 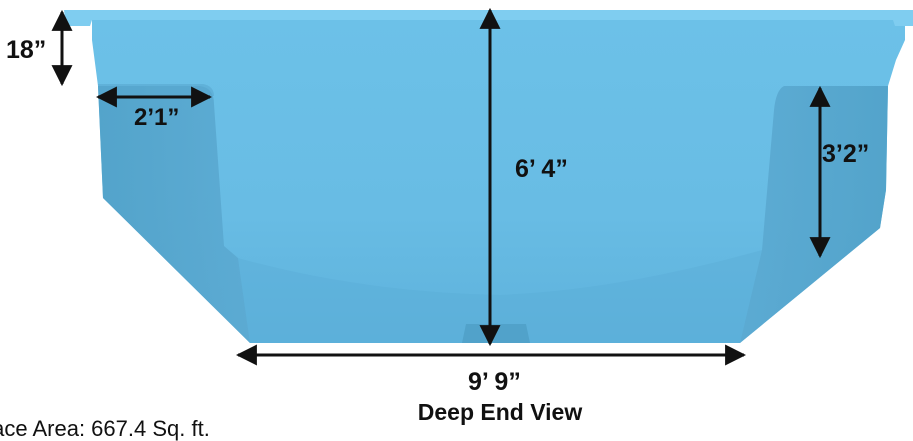 What do you see at coordinates (105, 428) in the screenshot?
I see `surface-area-caption: face Area: 667.4 Sq. ft.` at bounding box center [105, 428].